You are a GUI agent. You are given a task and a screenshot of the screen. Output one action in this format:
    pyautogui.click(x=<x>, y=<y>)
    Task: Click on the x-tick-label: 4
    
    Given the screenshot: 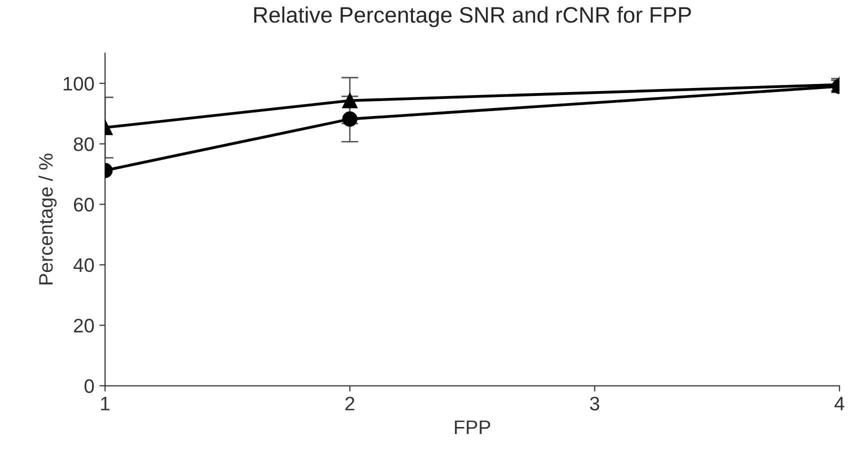 What is the action you would take?
    pyautogui.click(x=839, y=403)
    